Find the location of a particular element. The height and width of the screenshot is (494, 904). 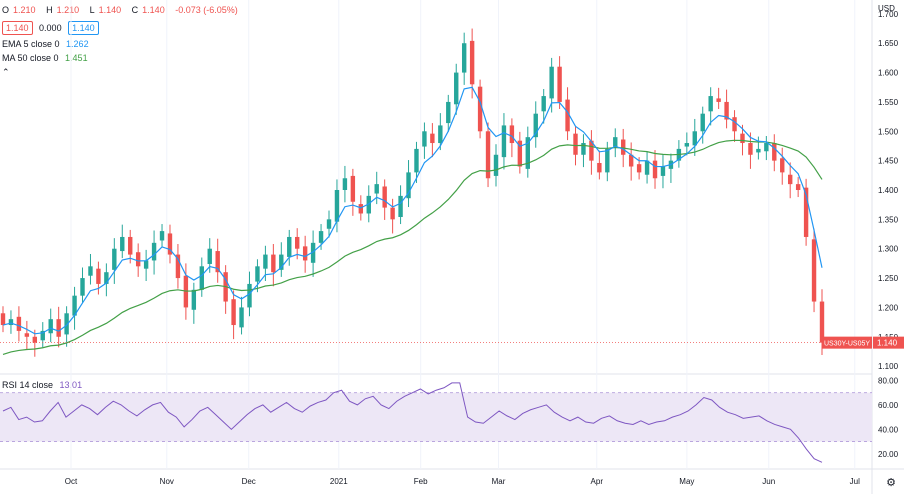

ohlc-close: C 1.140 is located at coordinates (148, 10).